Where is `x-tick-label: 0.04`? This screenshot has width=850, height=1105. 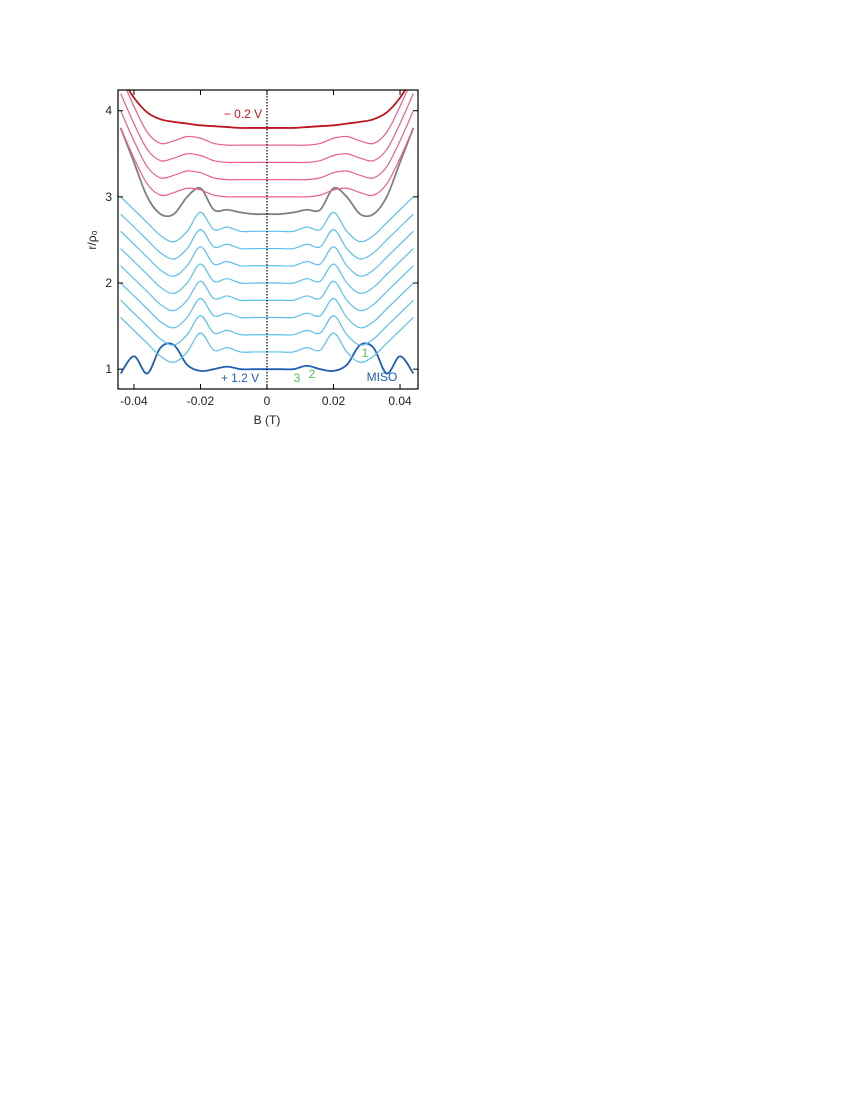 x-tick-label: 0.04 is located at coordinates (400, 401).